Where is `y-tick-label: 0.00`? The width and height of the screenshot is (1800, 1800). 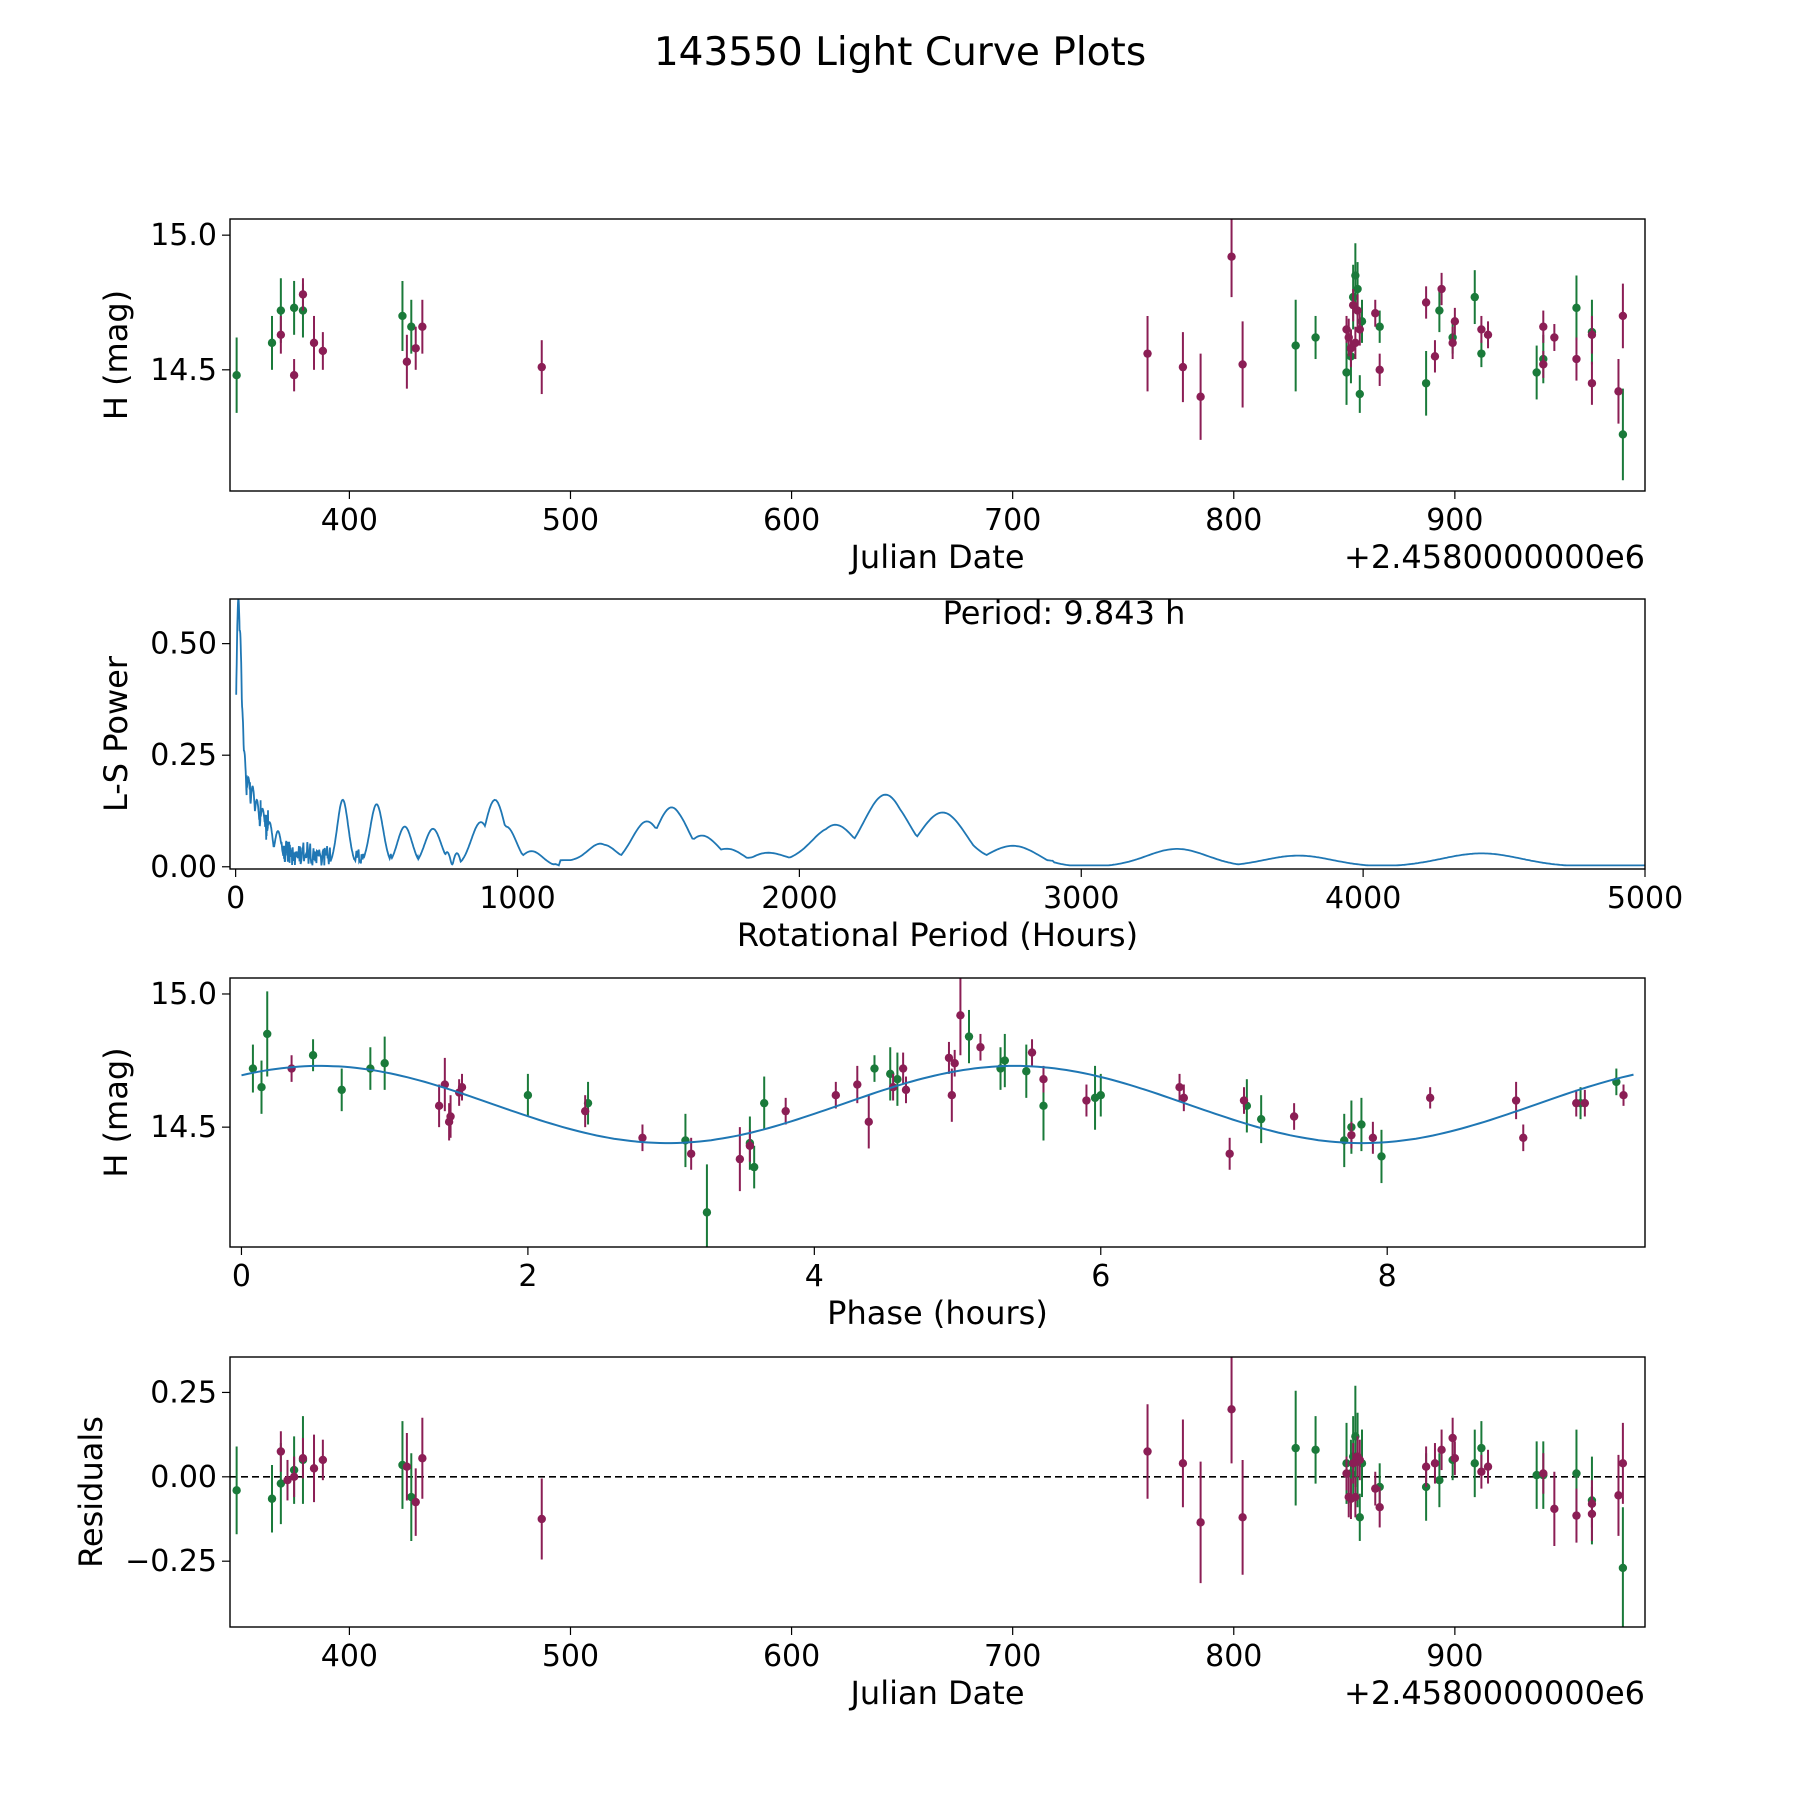 y-tick-label: 0.00 is located at coordinates (183, 867).